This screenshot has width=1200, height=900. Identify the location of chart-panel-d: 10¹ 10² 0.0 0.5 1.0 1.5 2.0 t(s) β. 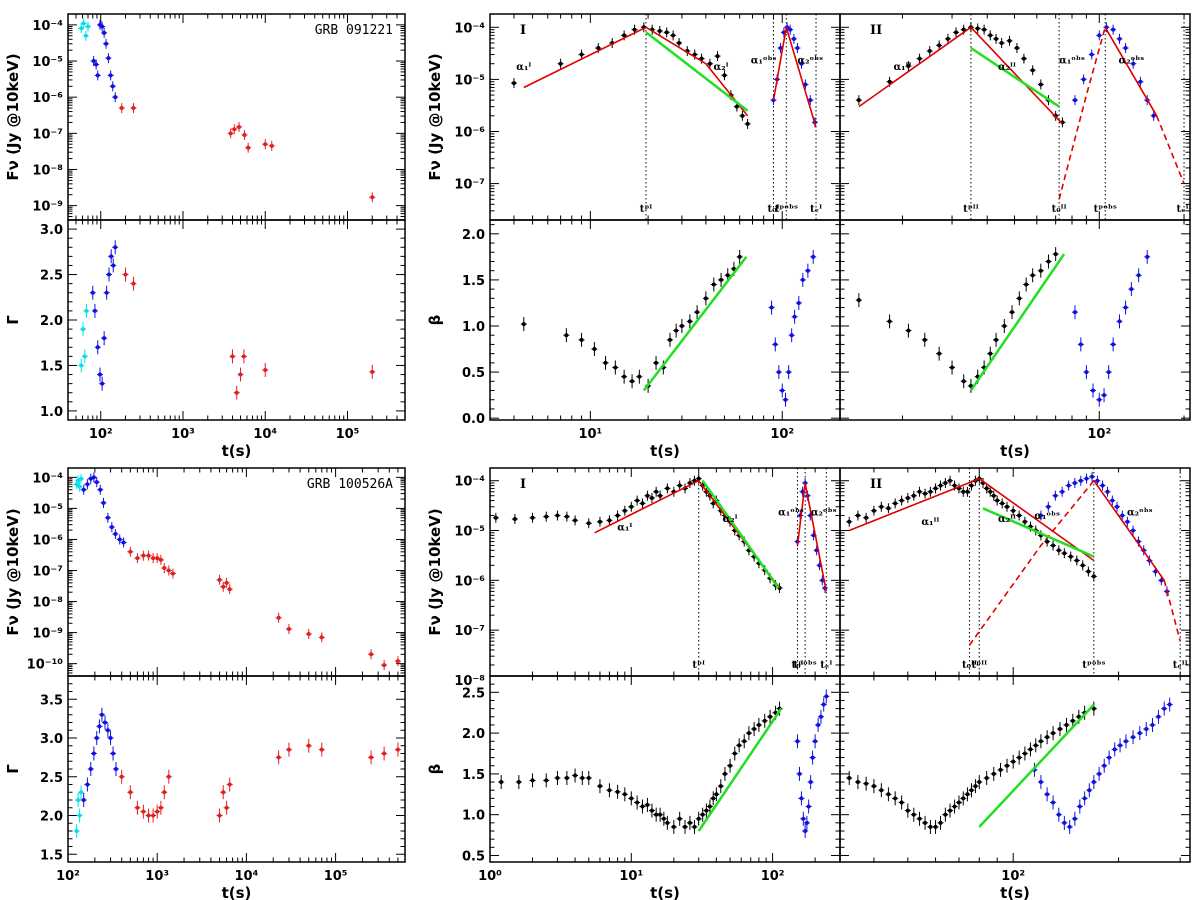
(633, 339).